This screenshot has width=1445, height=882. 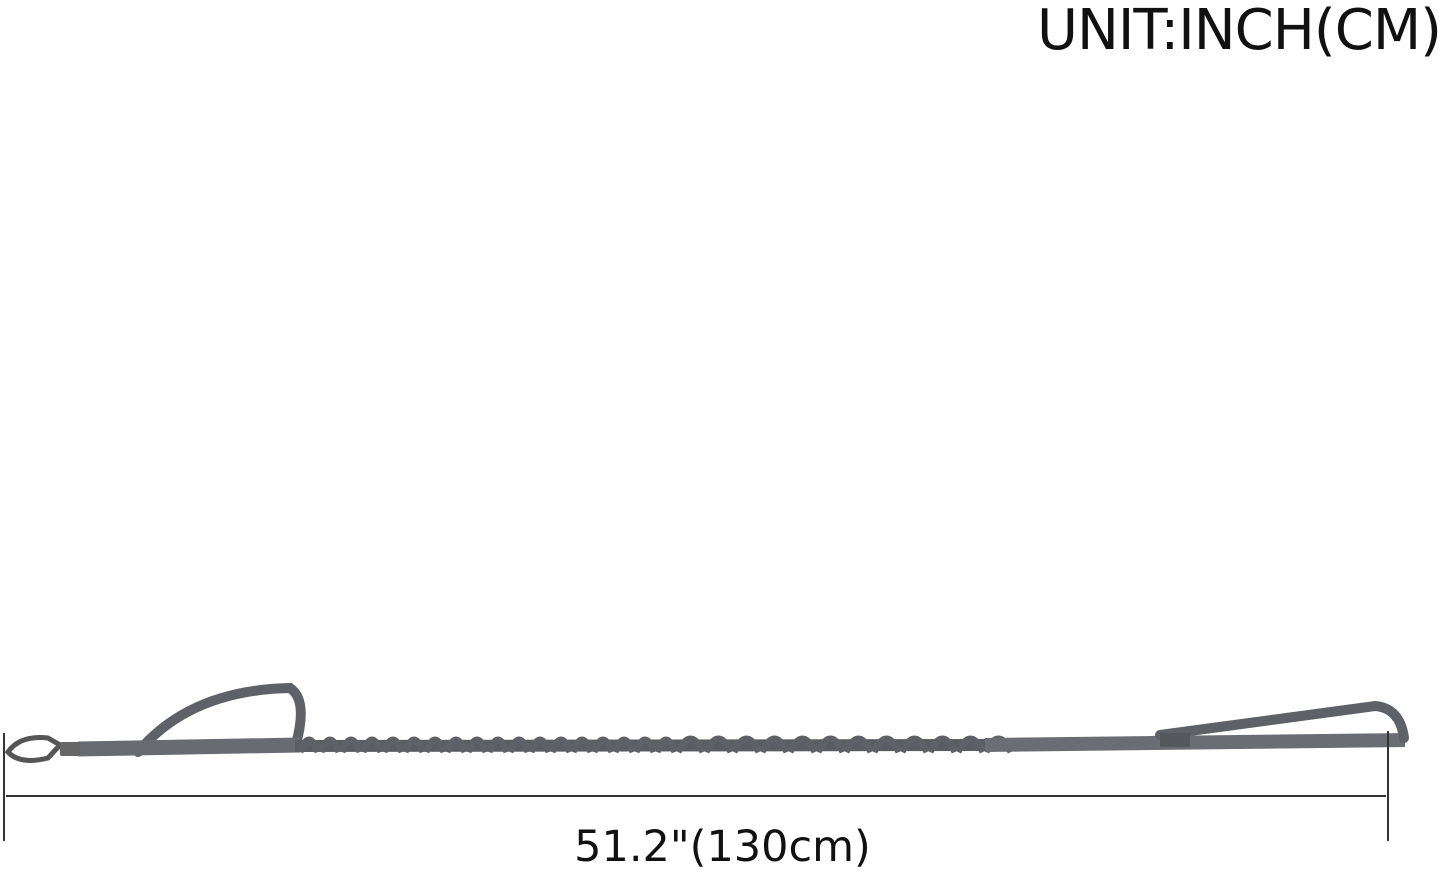 I want to click on unit-label: UNIT:INCH(CM), so click(x=1239, y=31).